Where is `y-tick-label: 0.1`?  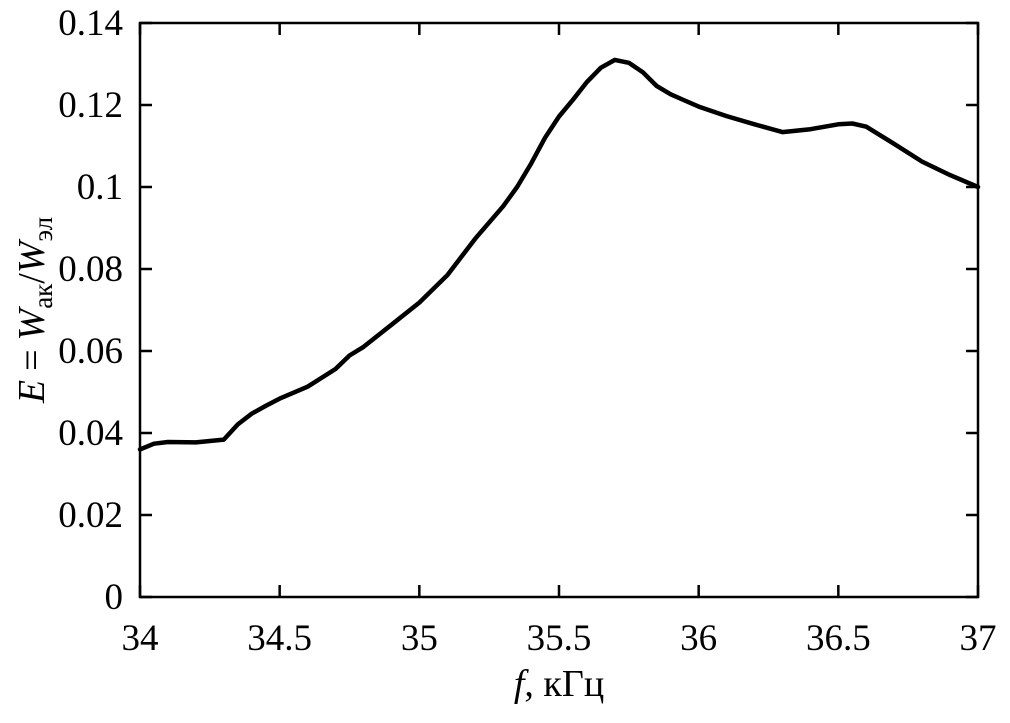
y-tick-label: 0.1 is located at coordinates (100, 187).